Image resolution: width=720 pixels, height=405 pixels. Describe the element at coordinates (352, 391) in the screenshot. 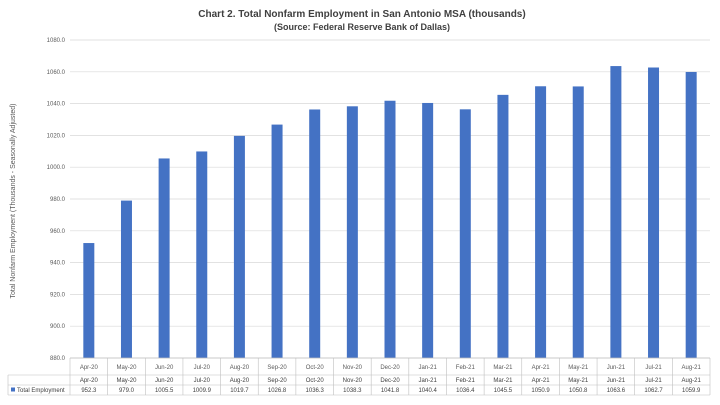

I see `table-value-cell: 1038.3` at that location.